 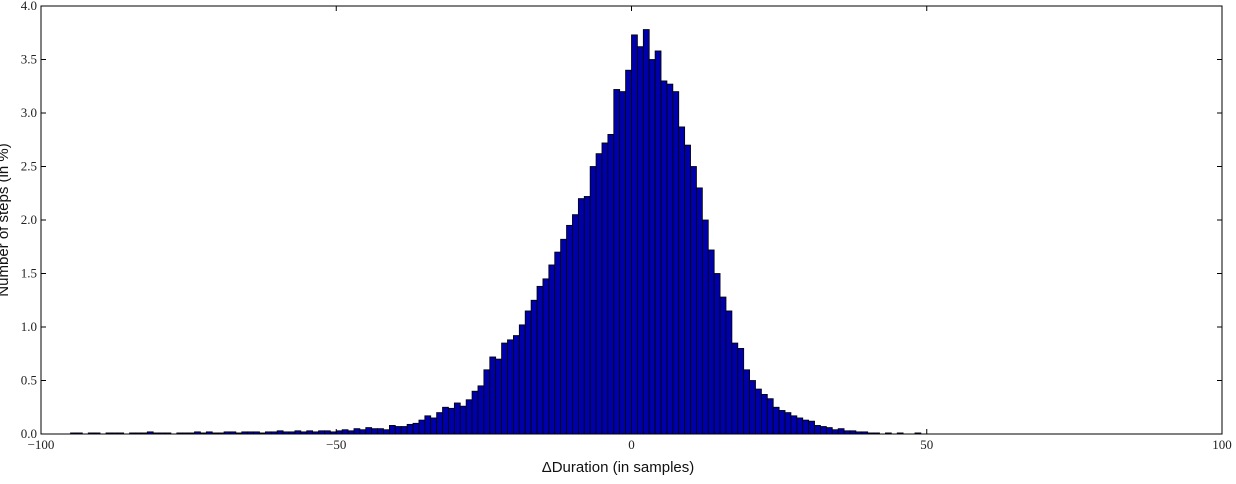 What do you see at coordinates (1222, 444) in the screenshot?
I see `x-tick-label: 100` at bounding box center [1222, 444].